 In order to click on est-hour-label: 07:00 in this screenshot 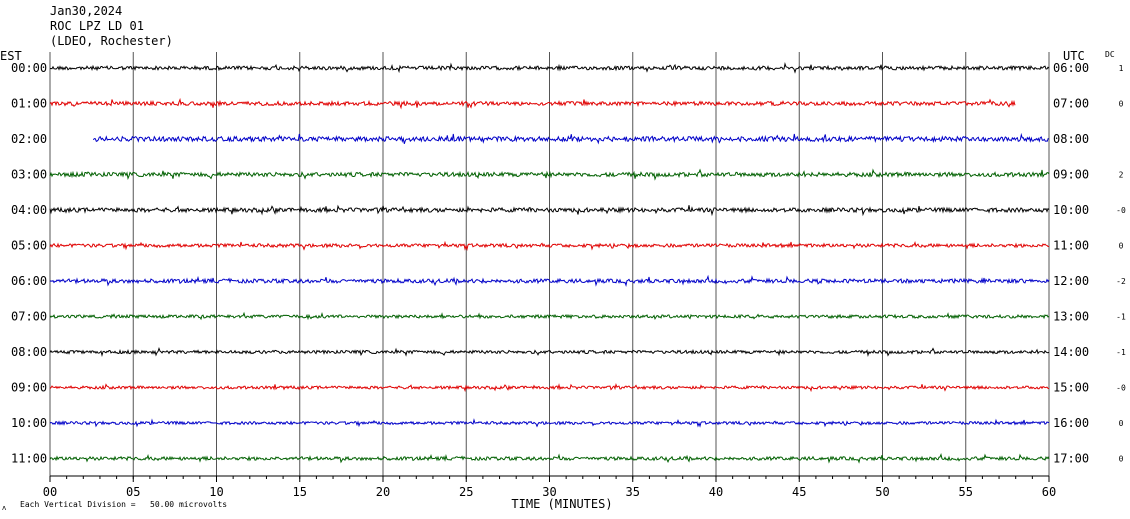, I will do `click(29, 317)`.